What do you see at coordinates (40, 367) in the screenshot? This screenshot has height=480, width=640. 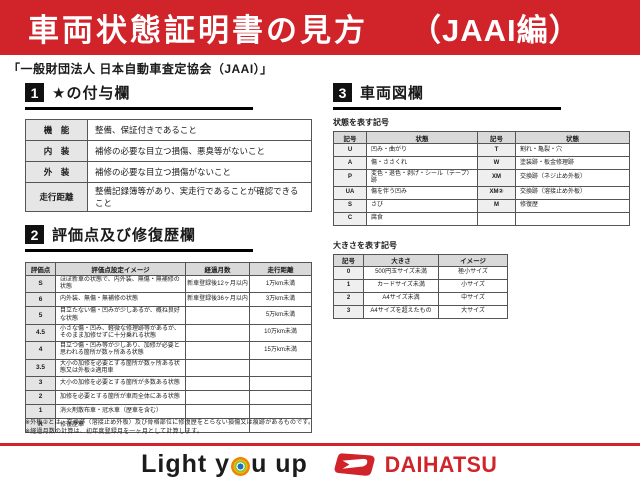 I see `score-cell: 3.5` at bounding box center [40, 367].